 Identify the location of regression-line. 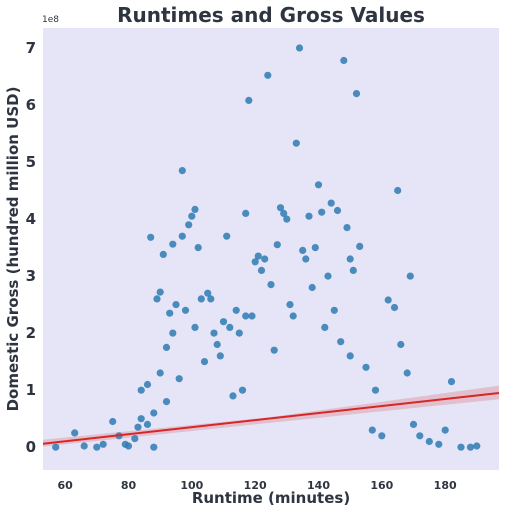
(271, 418).